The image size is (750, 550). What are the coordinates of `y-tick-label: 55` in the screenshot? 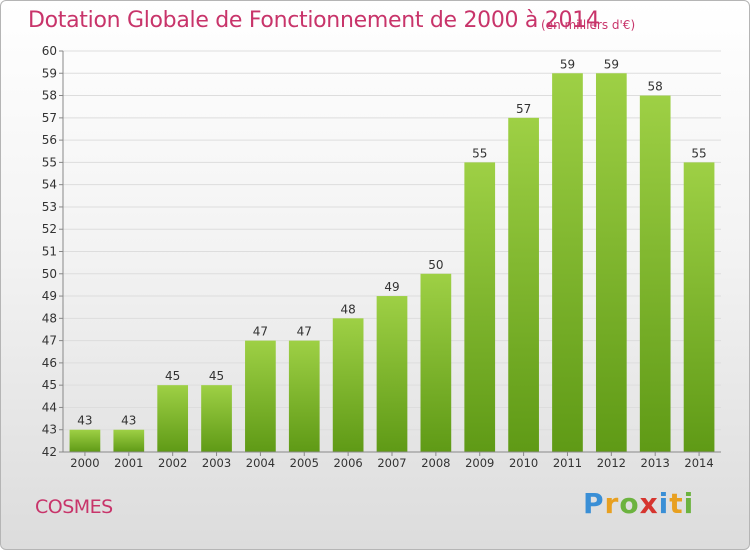 It's located at (49, 162).